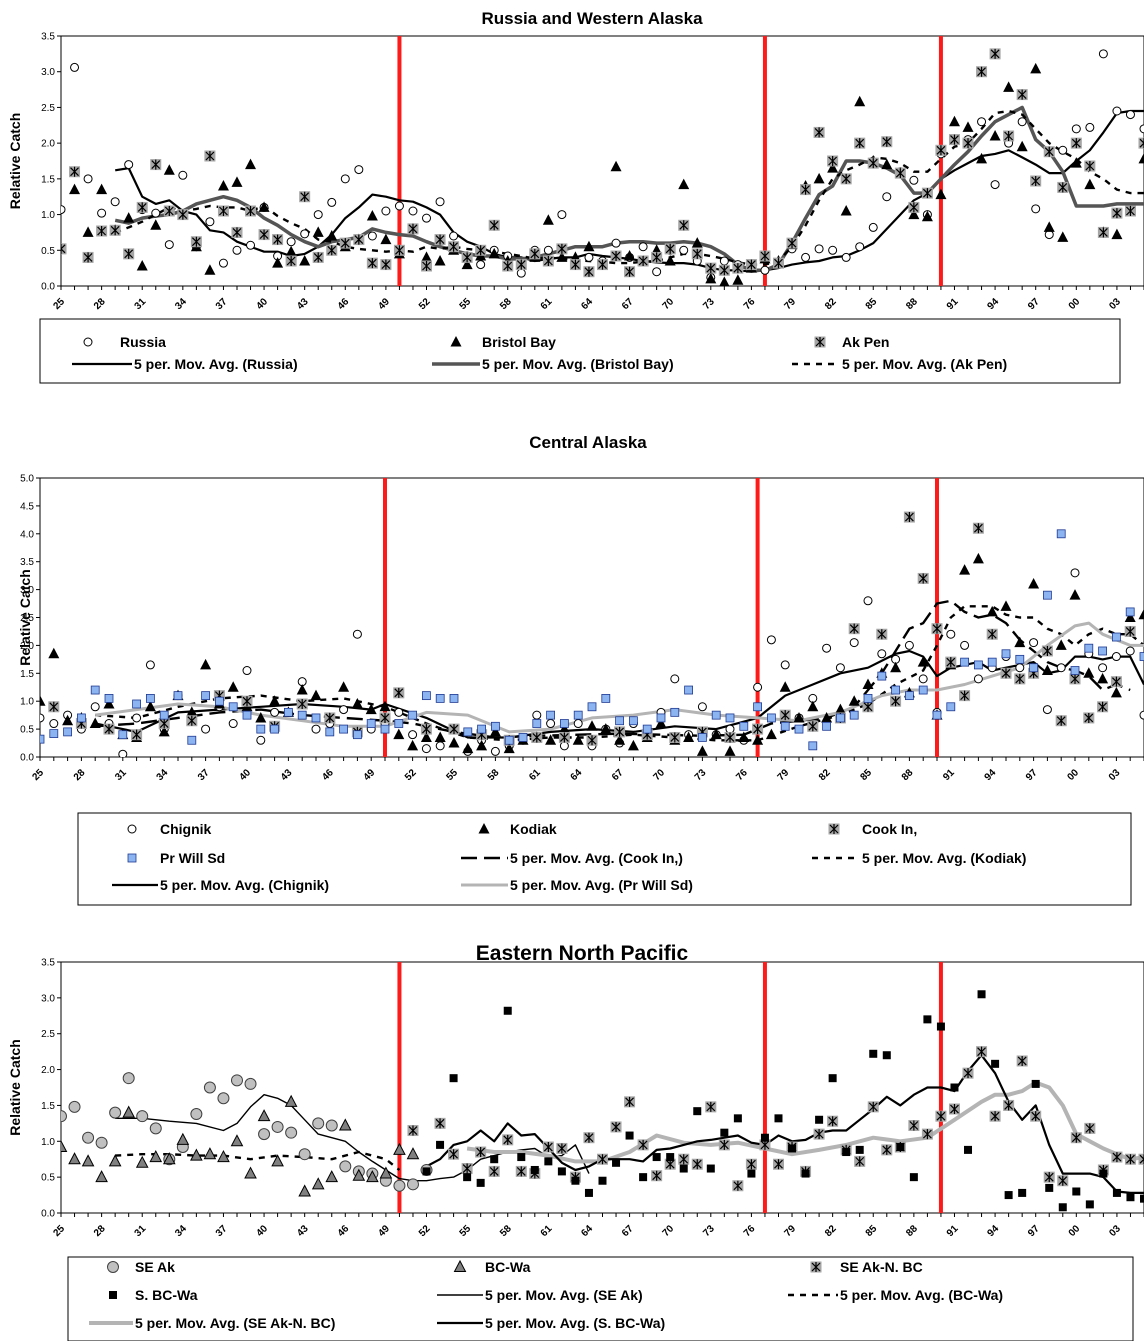 This screenshot has height=1341, width=1144. What do you see at coordinates (604, 859) in the screenshot?
I see `legend-box` at bounding box center [604, 859].